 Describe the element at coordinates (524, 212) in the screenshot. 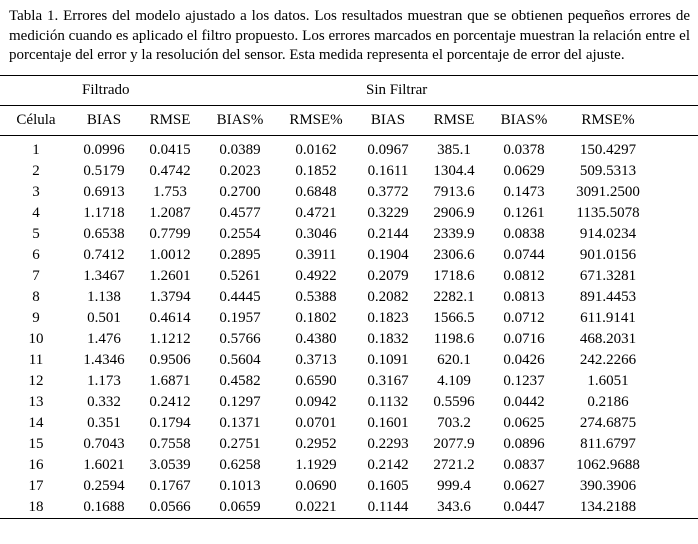

I see `table-cell: 0.1261` at that location.